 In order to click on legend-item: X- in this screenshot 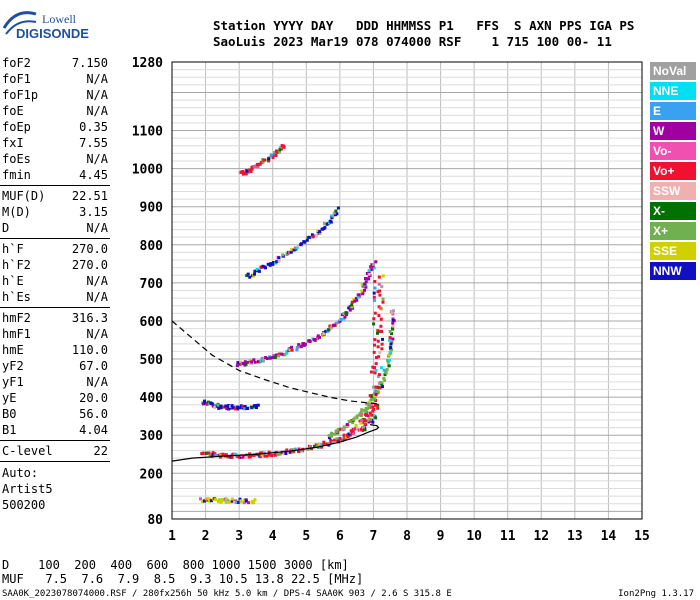, I will do `click(673, 211)`.